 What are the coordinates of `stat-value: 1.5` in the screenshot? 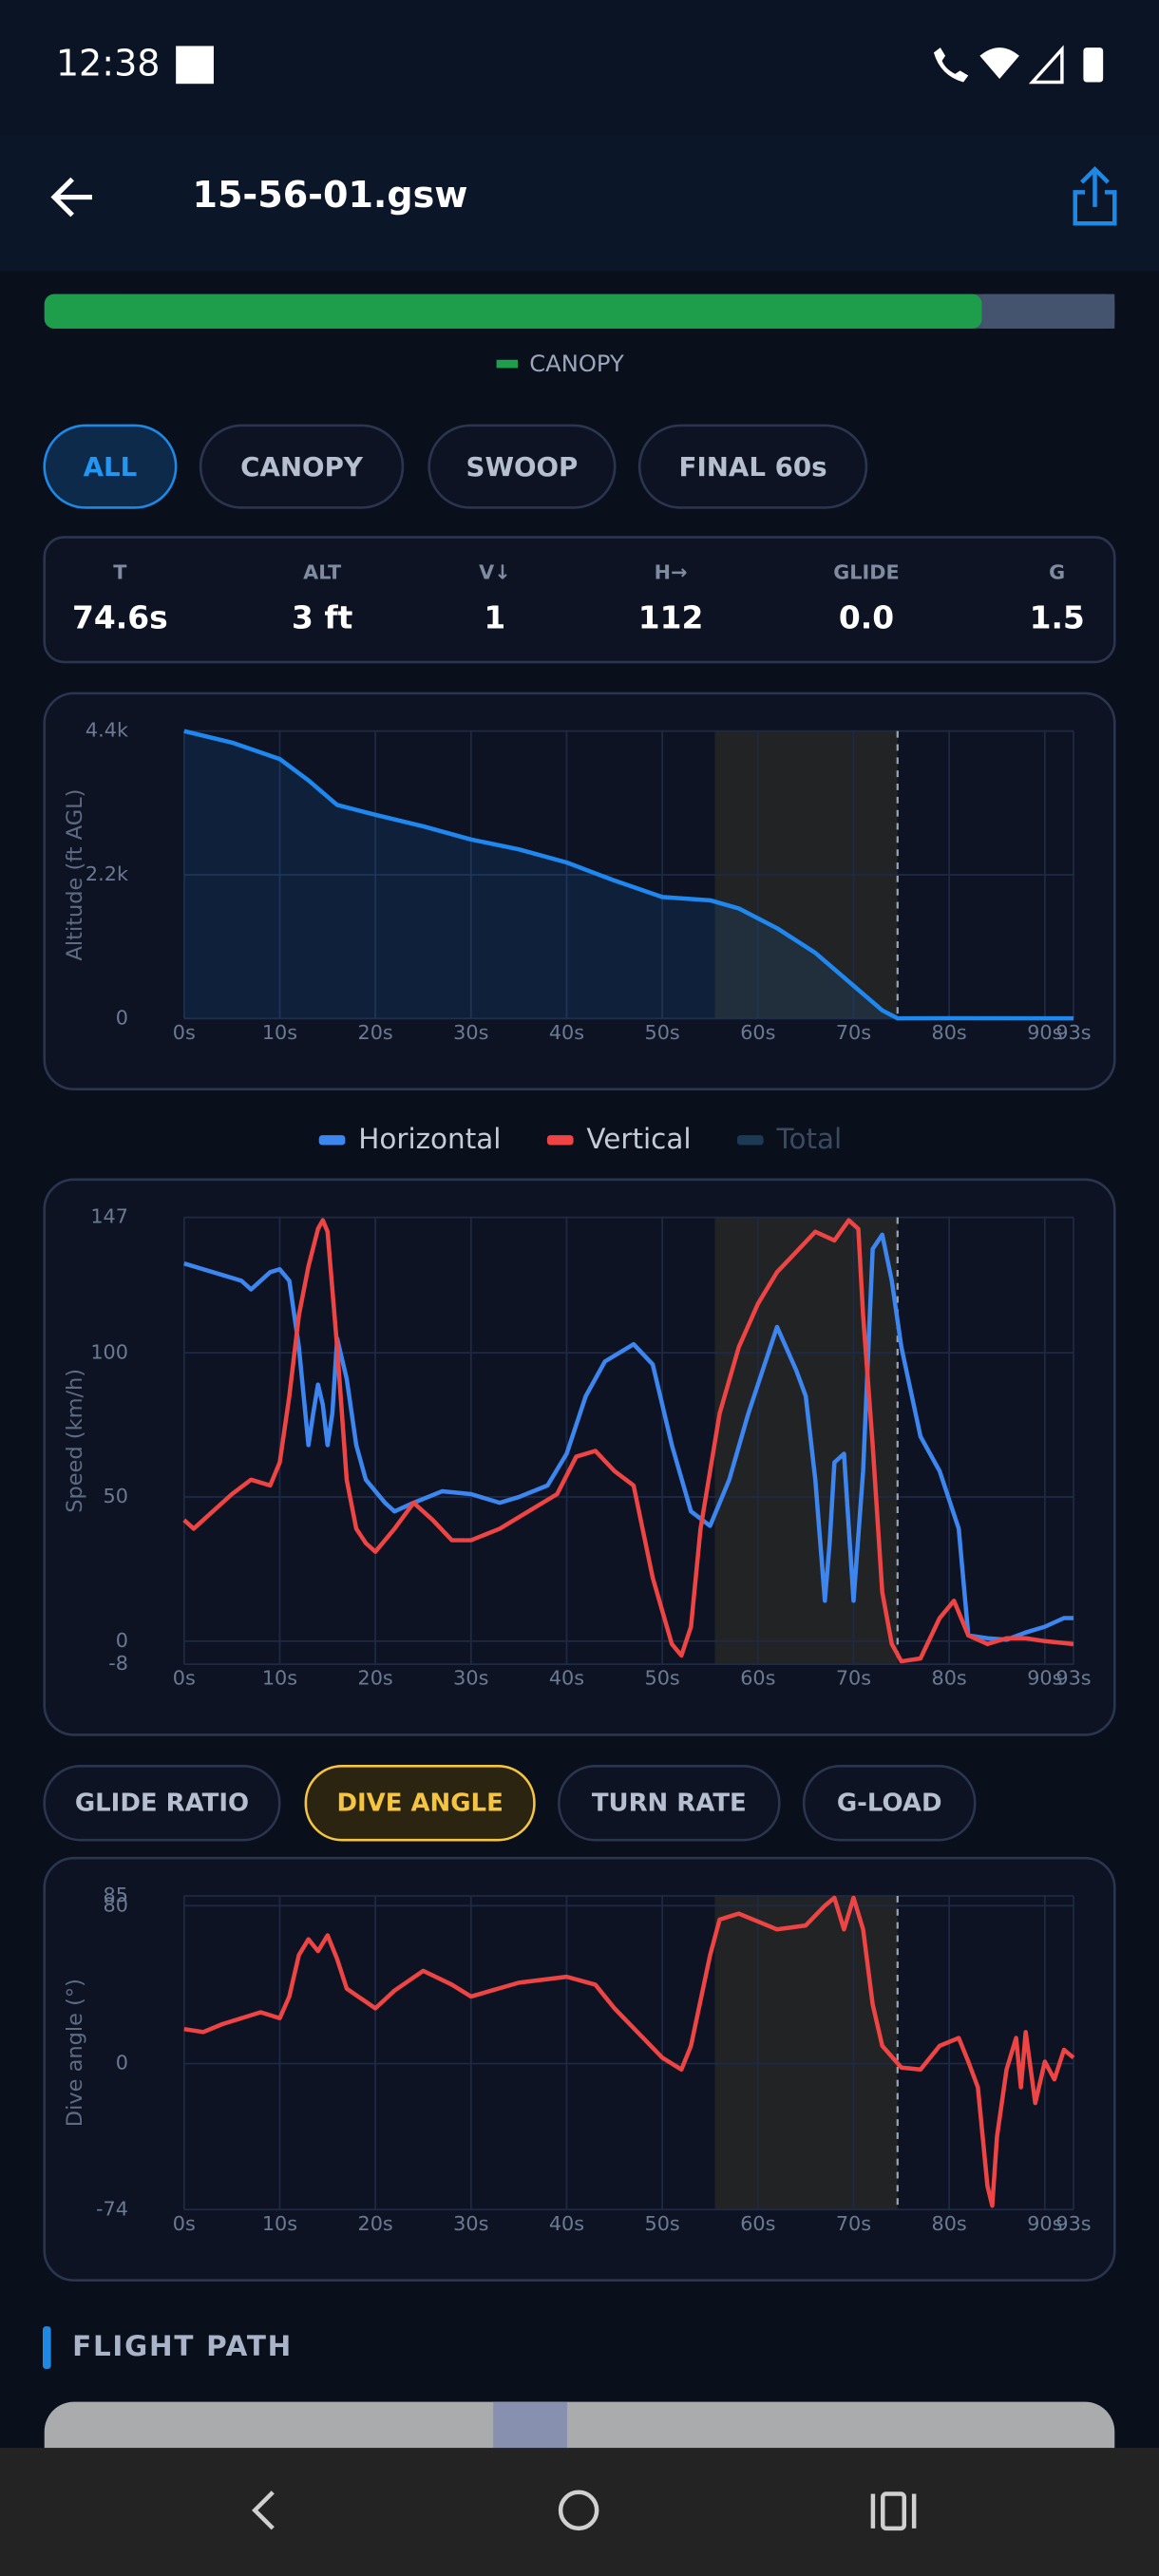 It's located at (1057, 617).